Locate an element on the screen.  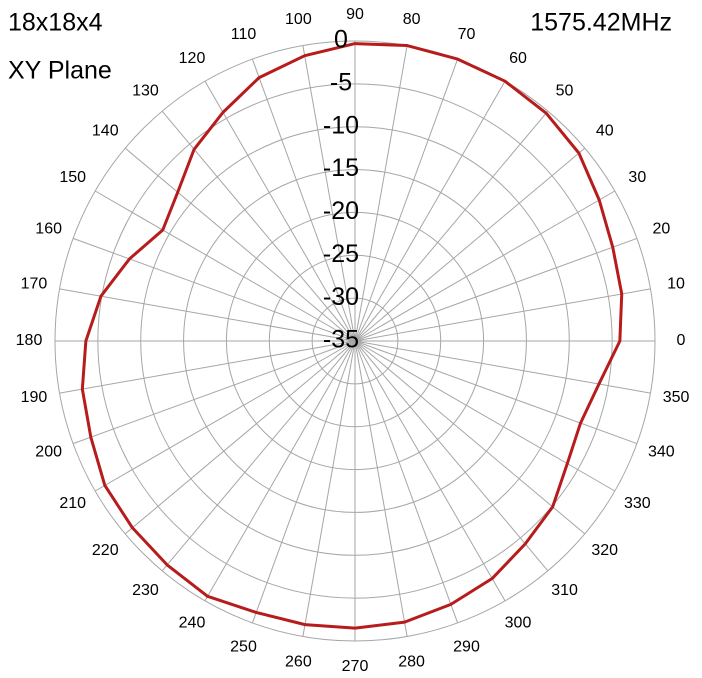
annotation: 1575.42MHz is located at coordinates (601, 23).